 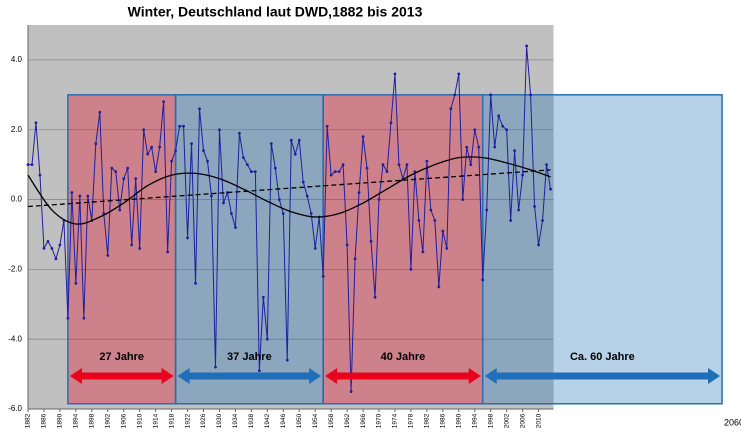 What do you see at coordinates (187, 420) in the screenshot?
I see `x-tick-label: 1922` at bounding box center [187, 420].